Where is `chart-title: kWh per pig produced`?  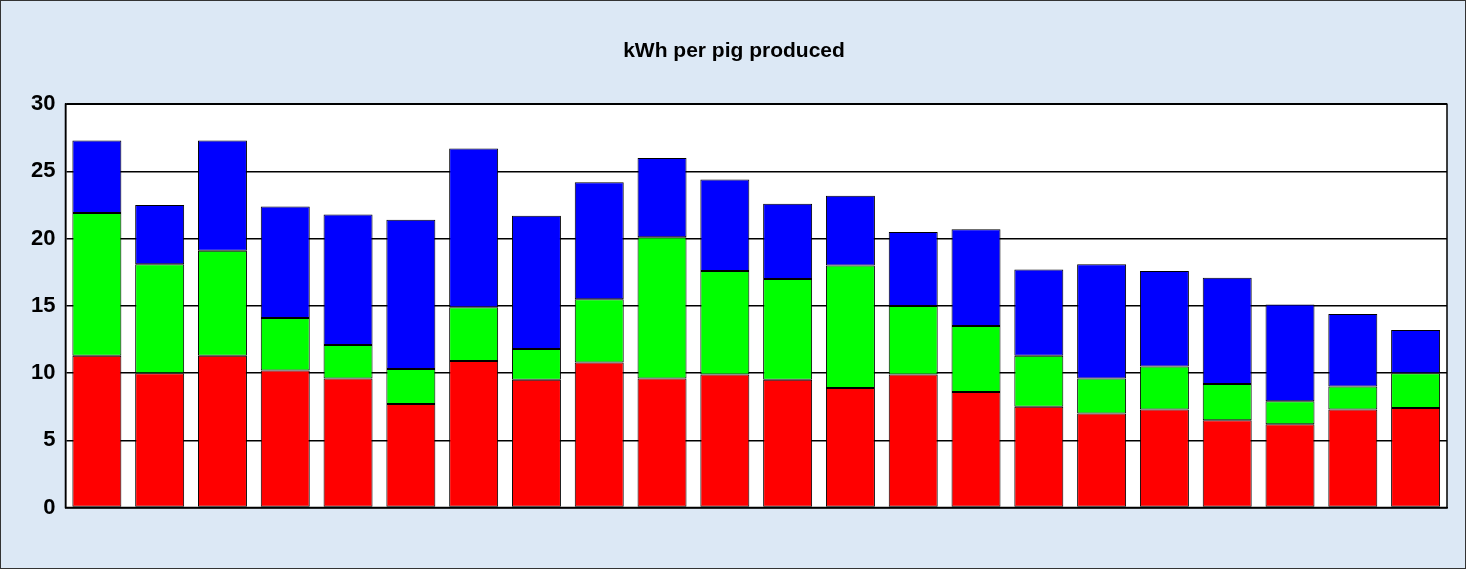
chart-title: kWh per pig produced is located at coordinates (734, 50).